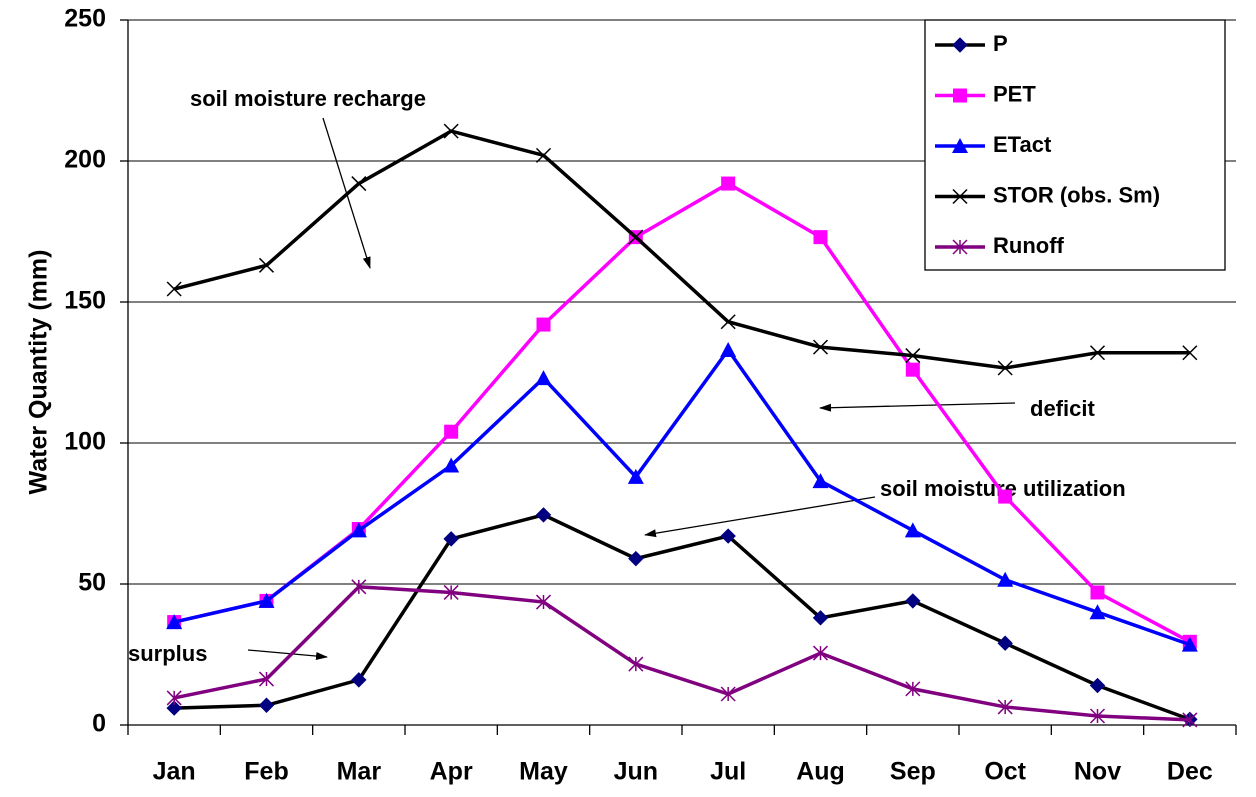 The width and height of the screenshot is (1256, 797). Describe the element at coordinates (167, 653) in the screenshot. I see `annotation: surplus` at that location.